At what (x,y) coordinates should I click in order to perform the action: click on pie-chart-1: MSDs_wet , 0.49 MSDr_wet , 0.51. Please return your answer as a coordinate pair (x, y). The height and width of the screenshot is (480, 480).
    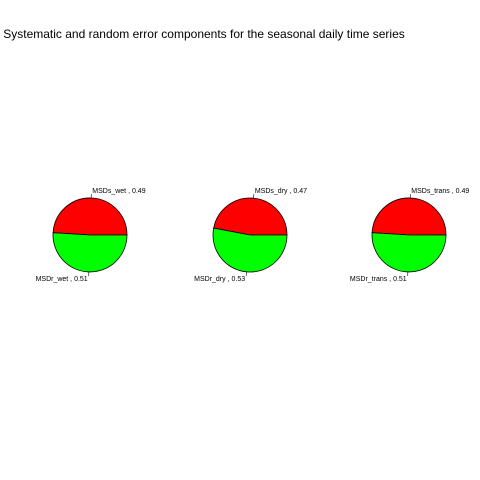
    Looking at the image, I should click on (91, 235).